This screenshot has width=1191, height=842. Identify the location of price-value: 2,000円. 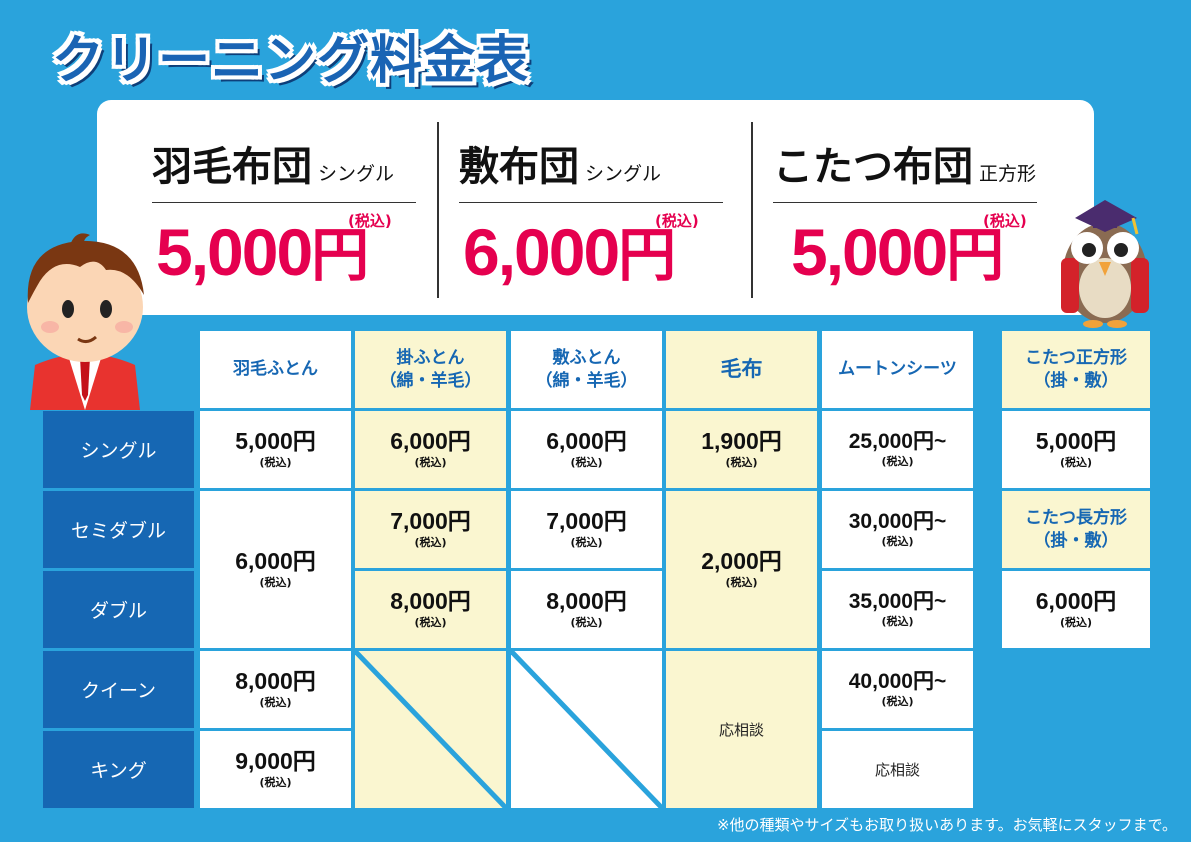
(741, 560).